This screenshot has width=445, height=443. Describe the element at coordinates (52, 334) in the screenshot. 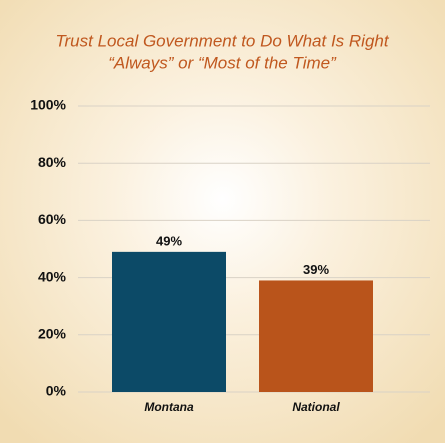

I see `y-tick-label: 20%` at that location.